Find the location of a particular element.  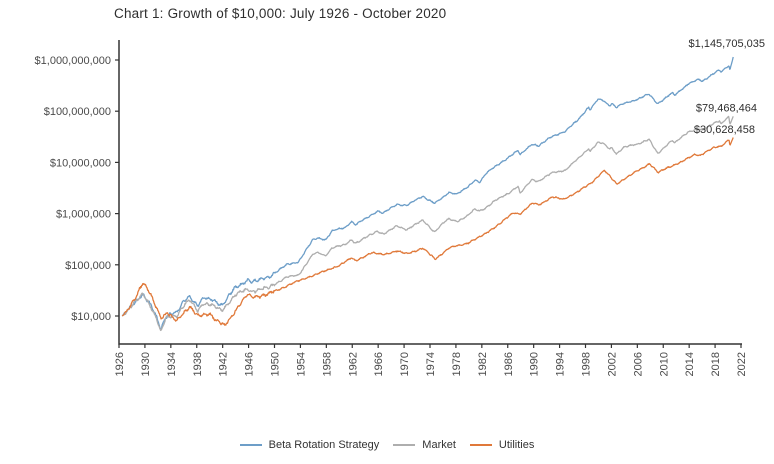

x-tick-label: 1978 is located at coordinates (457, 364).